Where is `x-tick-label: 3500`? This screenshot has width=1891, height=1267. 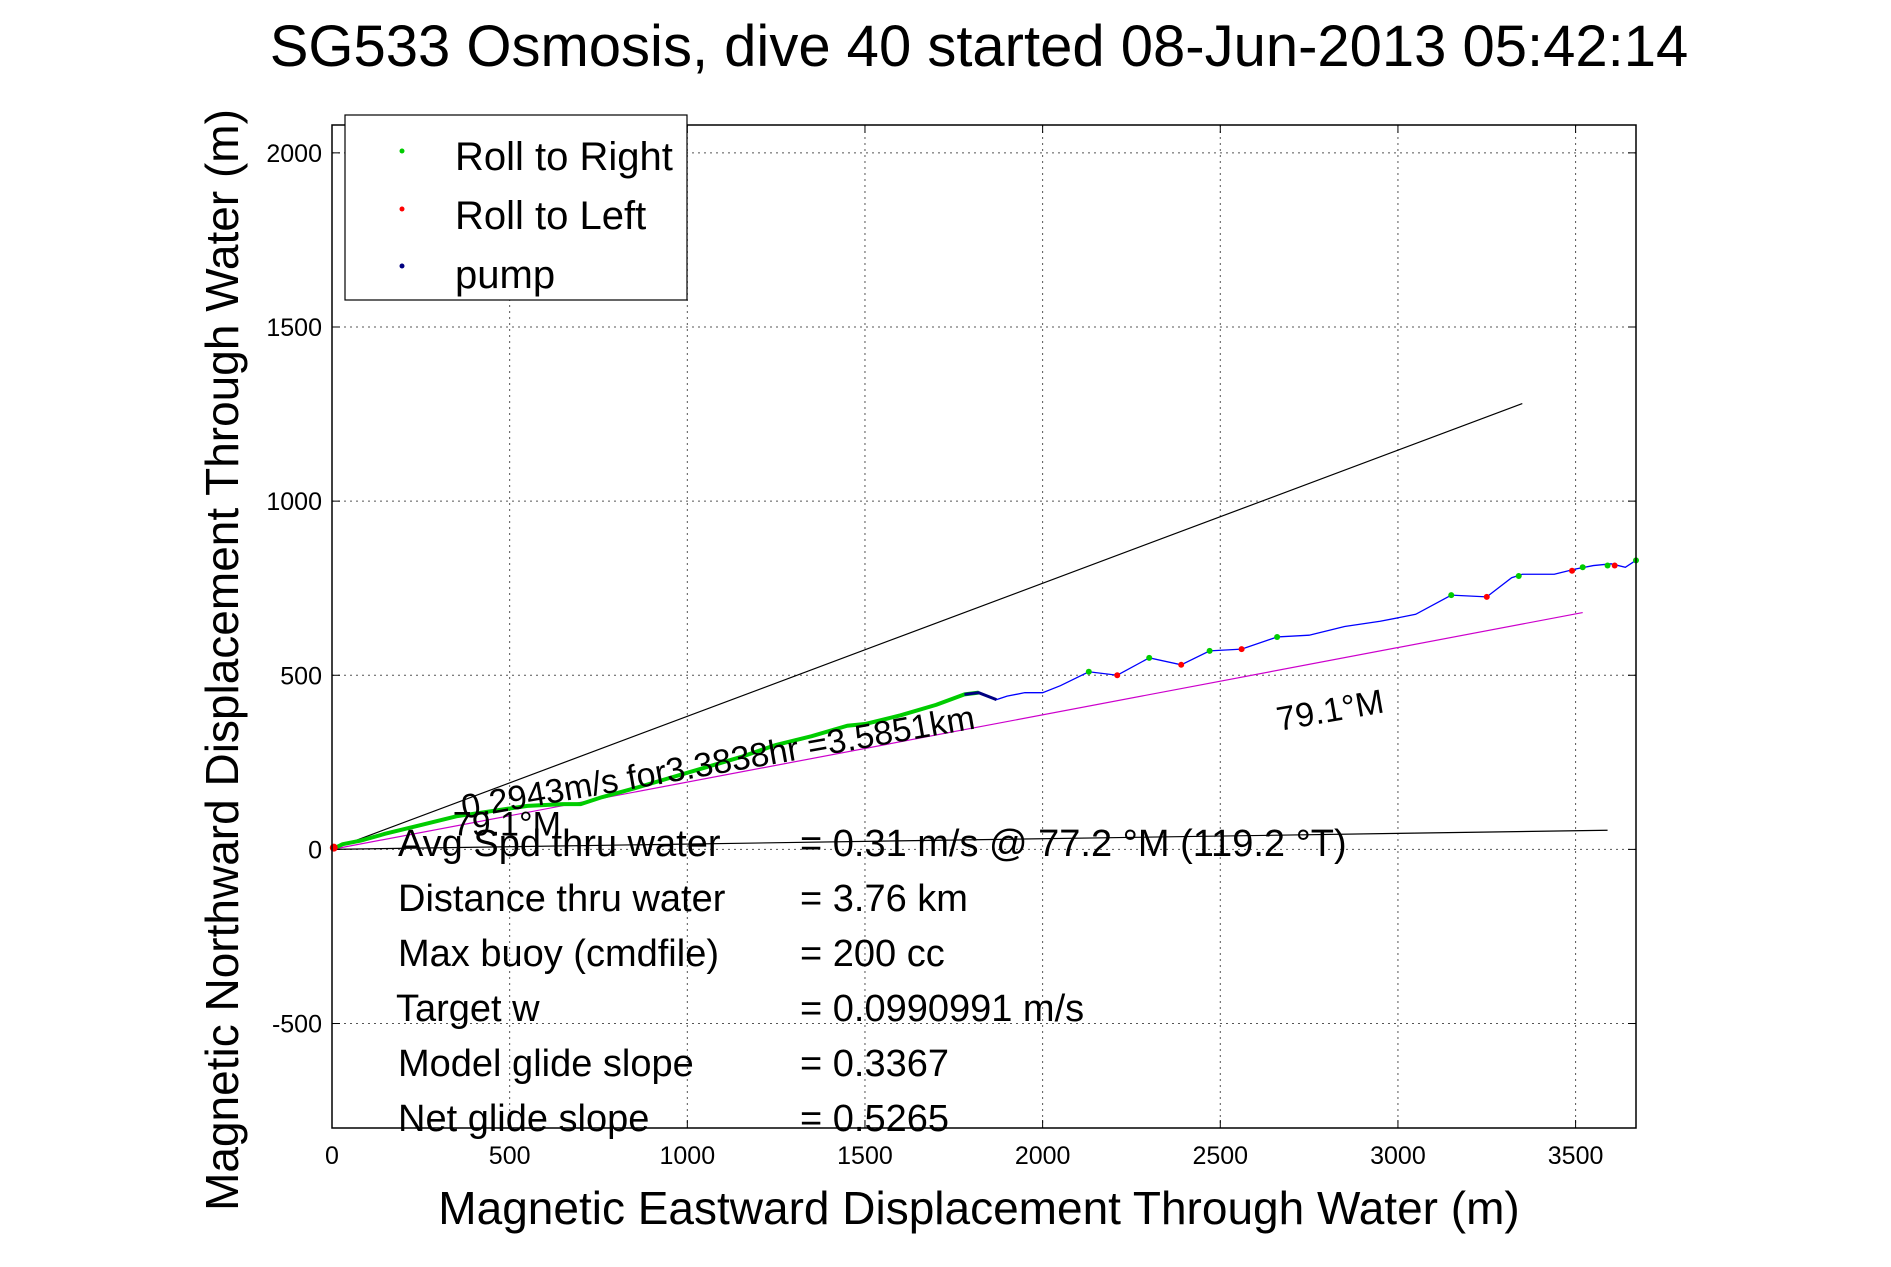
x-tick-label: 3500 is located at coordinates (1576, 1156).